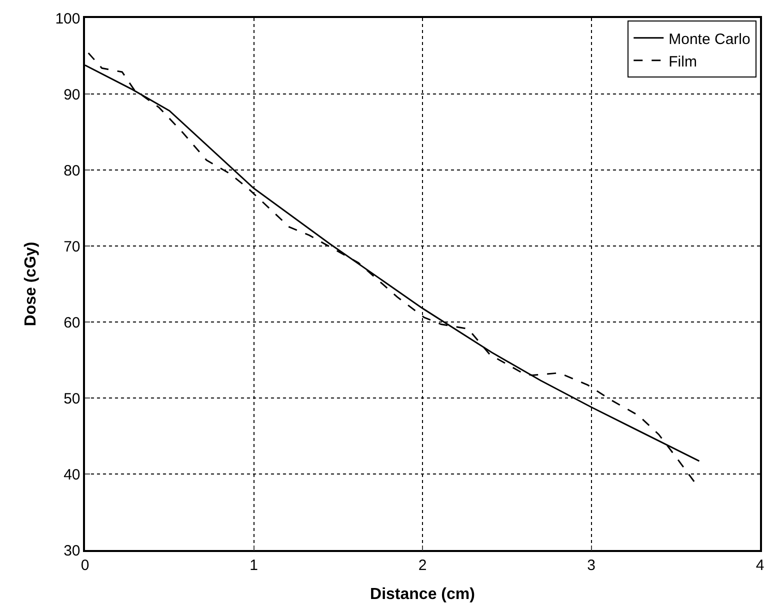  Describe the element at coordinates (72, 247) in the screenshot. I see `y-tick-label: 70` at that location.